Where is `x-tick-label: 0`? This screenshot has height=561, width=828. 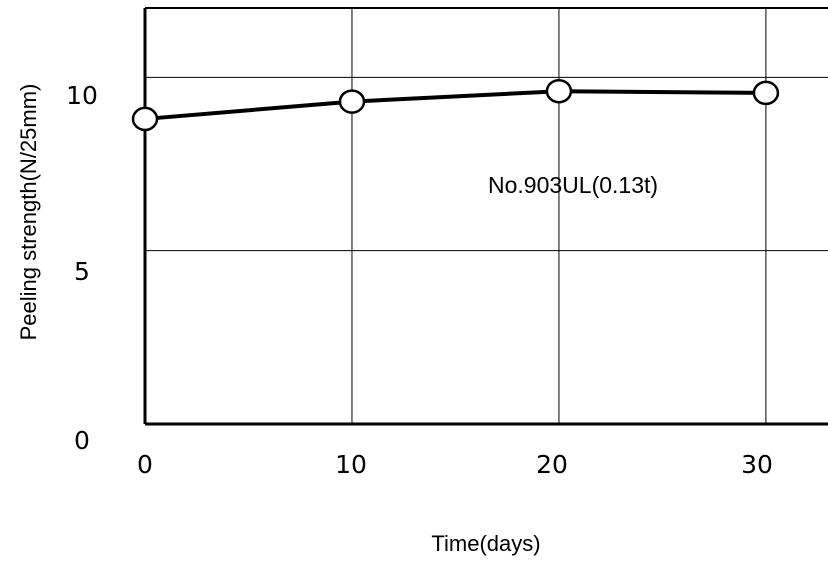 x-tick-label: 0 is located at coordinates (145, 464).